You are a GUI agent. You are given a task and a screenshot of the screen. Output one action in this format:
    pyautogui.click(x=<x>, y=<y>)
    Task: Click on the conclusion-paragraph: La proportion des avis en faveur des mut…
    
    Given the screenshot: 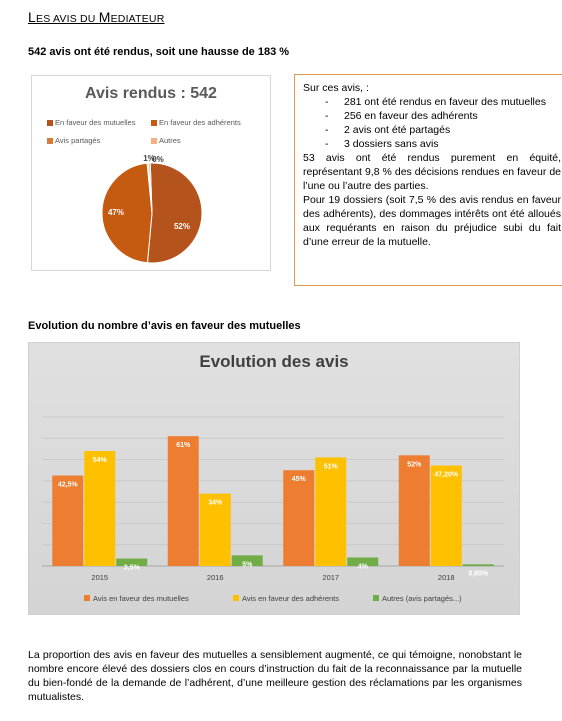 What is the action you would take?
    pyautogui.click(x=275, y=676)
    